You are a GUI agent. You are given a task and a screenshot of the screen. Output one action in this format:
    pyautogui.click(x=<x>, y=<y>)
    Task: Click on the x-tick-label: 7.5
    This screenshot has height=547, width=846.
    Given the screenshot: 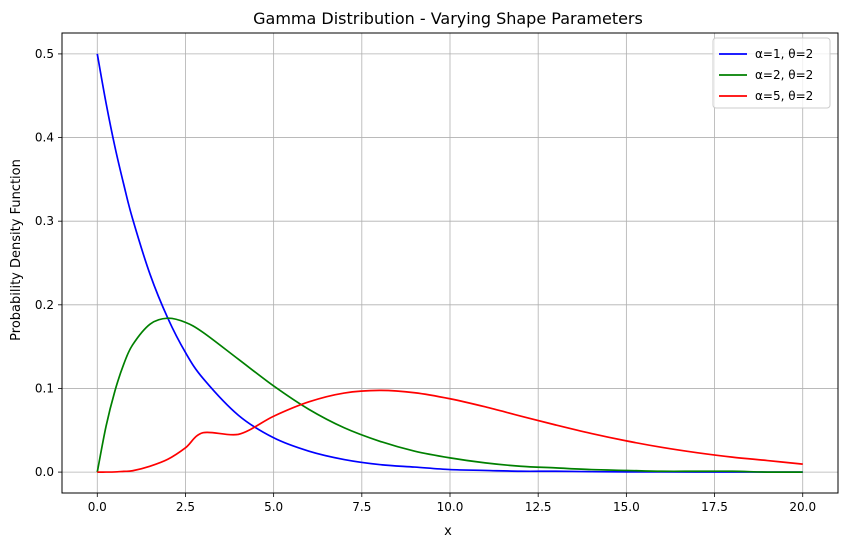 What is the action you would take?
    pyautogui.click(x=361, y=507)
    